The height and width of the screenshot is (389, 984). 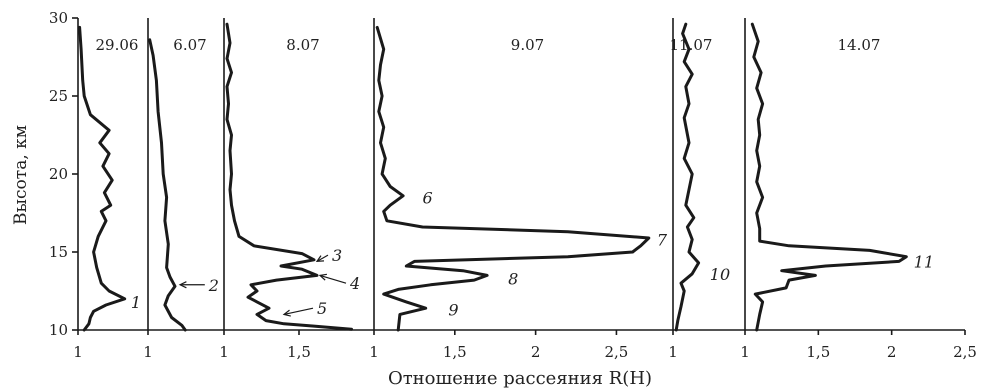 What do you see at coordinates (453, 310) in the screenshot?
I see `curve-annotation: 9` at bounding box center [453, 310].